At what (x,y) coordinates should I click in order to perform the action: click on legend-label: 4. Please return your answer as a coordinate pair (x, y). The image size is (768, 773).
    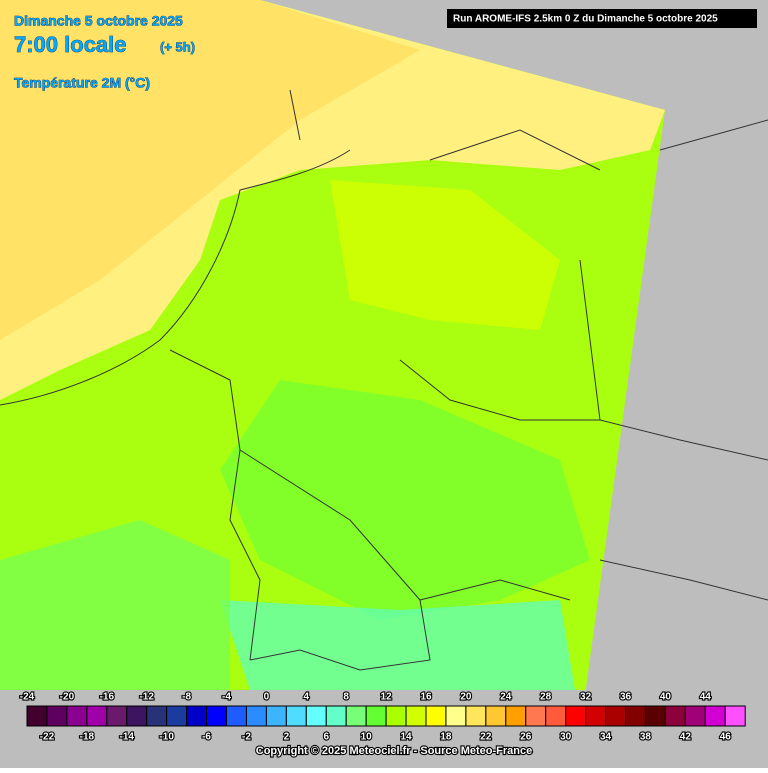
    Looking at the image, I should click on (307, 697).